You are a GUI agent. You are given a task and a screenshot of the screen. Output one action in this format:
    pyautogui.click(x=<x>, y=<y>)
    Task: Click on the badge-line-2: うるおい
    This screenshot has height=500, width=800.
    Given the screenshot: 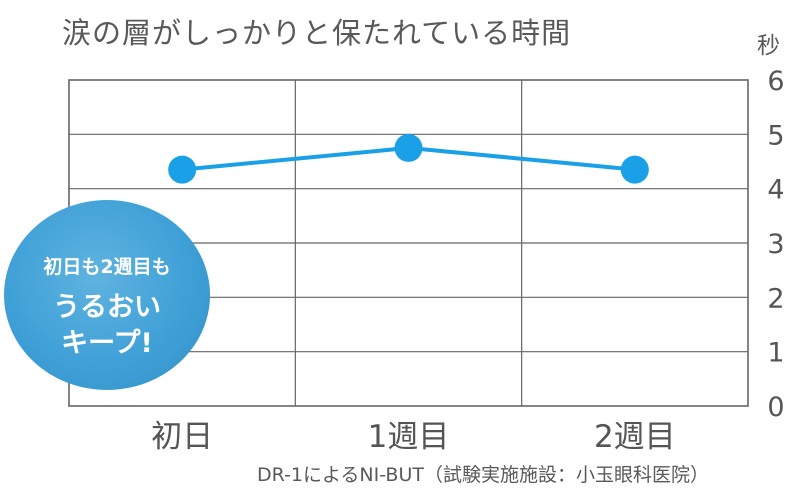 What is the action you would take?
    pyautogui.click(x=107, y=307)
    